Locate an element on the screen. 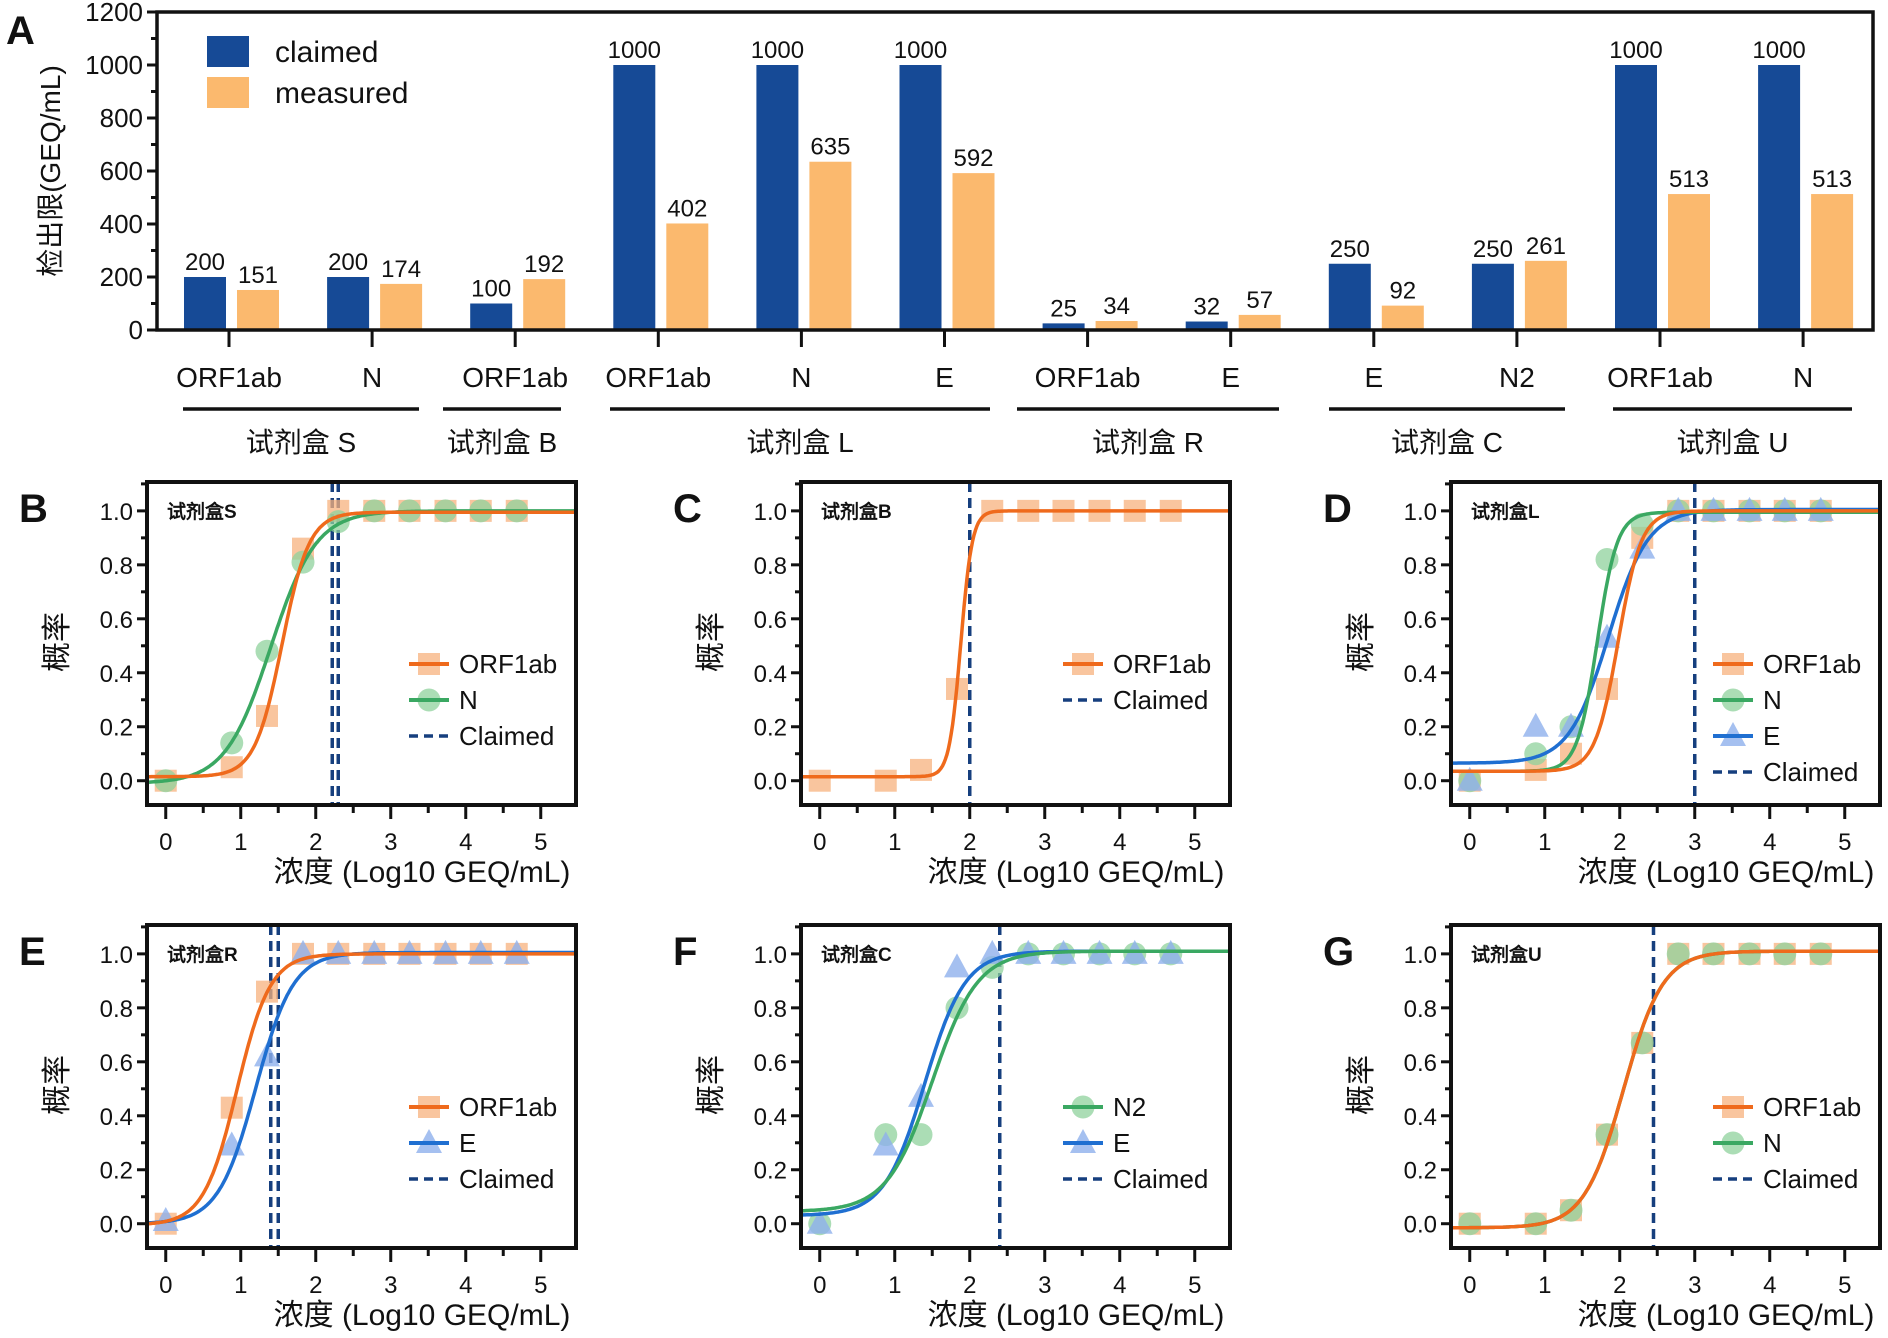  panel-letter: D is located at coordinates (1337, 509).